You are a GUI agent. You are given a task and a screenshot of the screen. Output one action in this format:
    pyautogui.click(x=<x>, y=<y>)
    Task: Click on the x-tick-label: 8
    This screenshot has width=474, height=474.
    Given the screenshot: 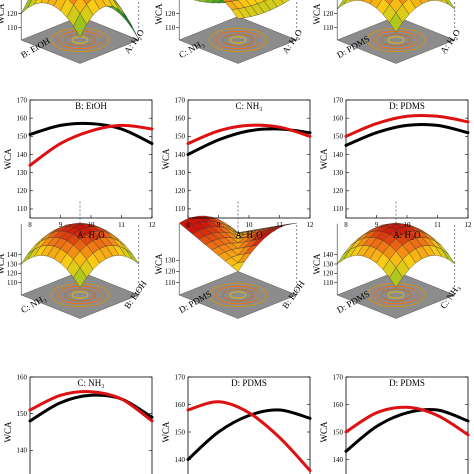 What is the action you would take?
    pyautogui.click(x=346, y=225)
    